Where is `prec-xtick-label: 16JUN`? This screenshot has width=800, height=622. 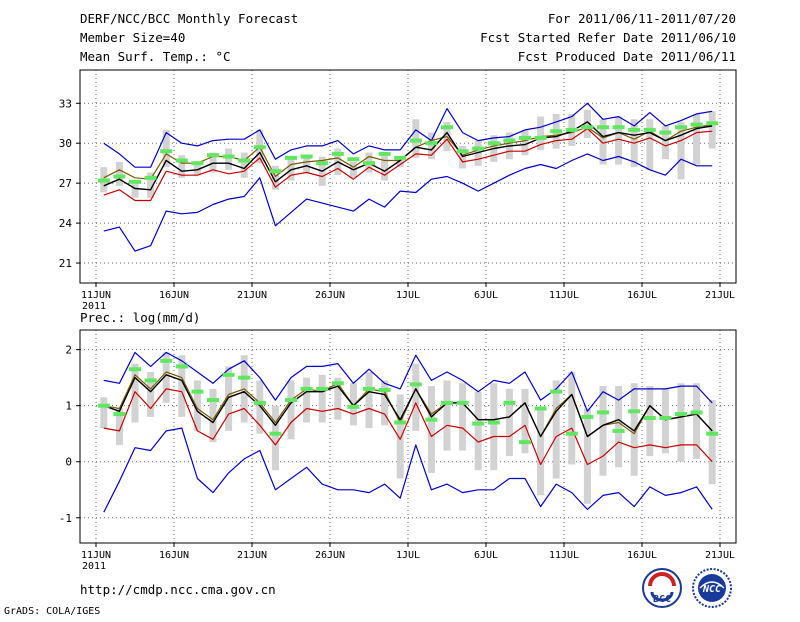
prec-xtick-label: 16JUN is located at coordinates (174, 555).